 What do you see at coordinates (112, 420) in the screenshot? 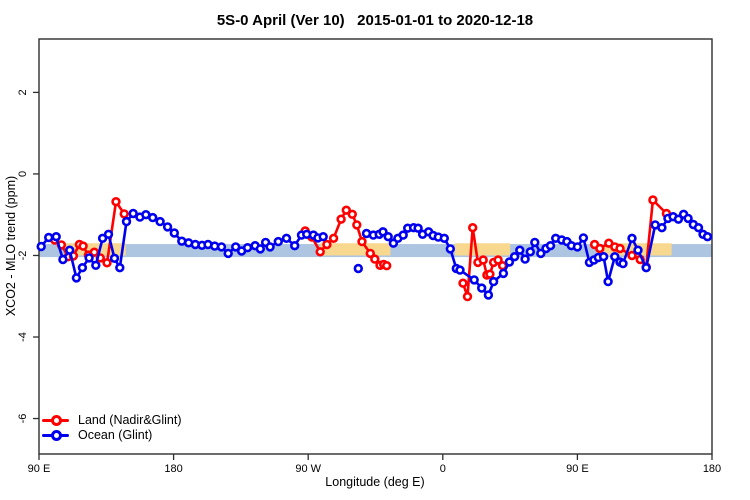
I see `legend-item-land: Land (Nadir&Glint)` at bounding box center [112, 420].